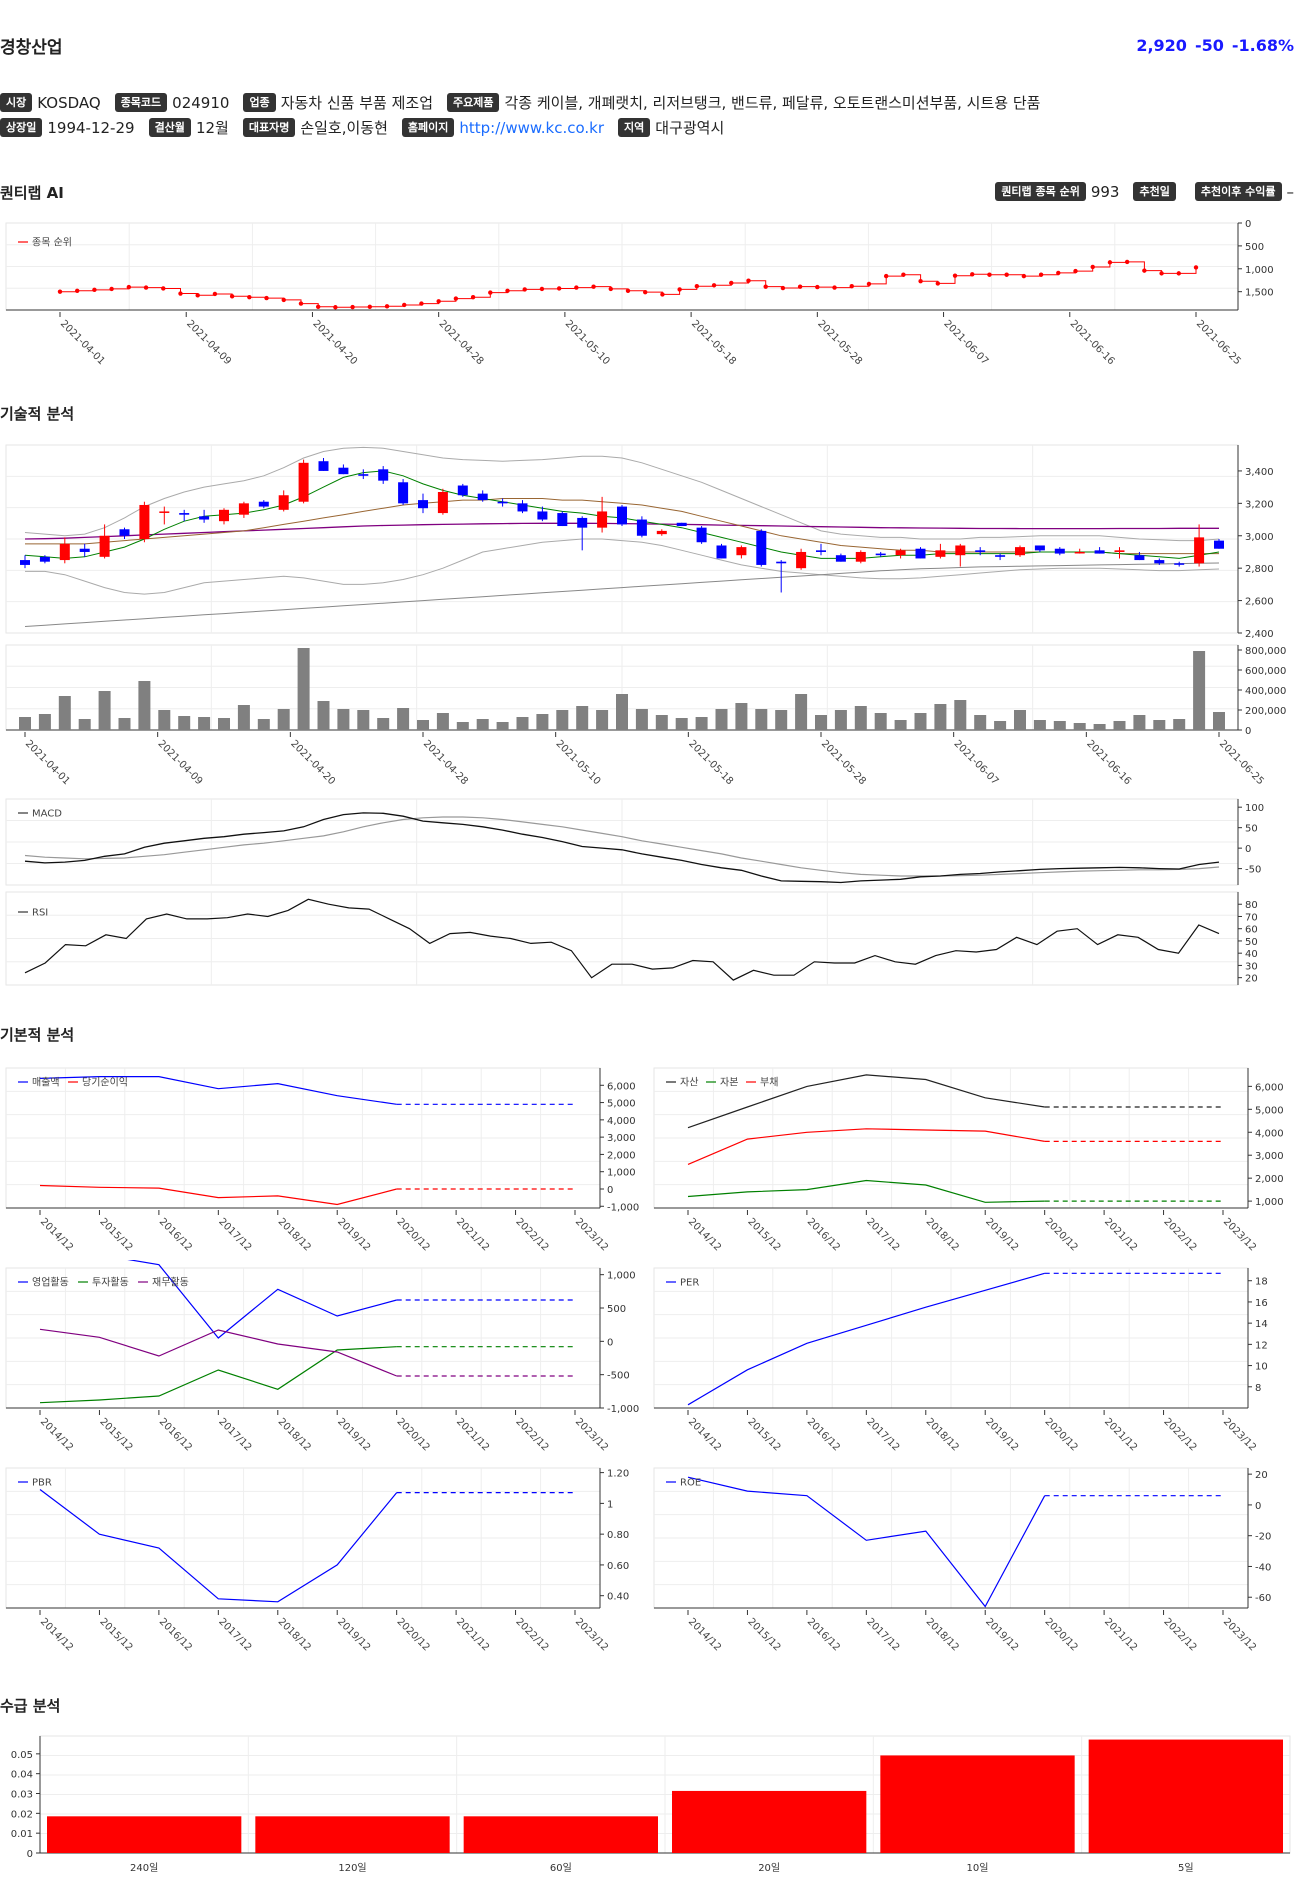  Describe the element at coordinates (532, 127) in the screenshot. I see `homepage-link: http://www.kc.co.kr` at that location.